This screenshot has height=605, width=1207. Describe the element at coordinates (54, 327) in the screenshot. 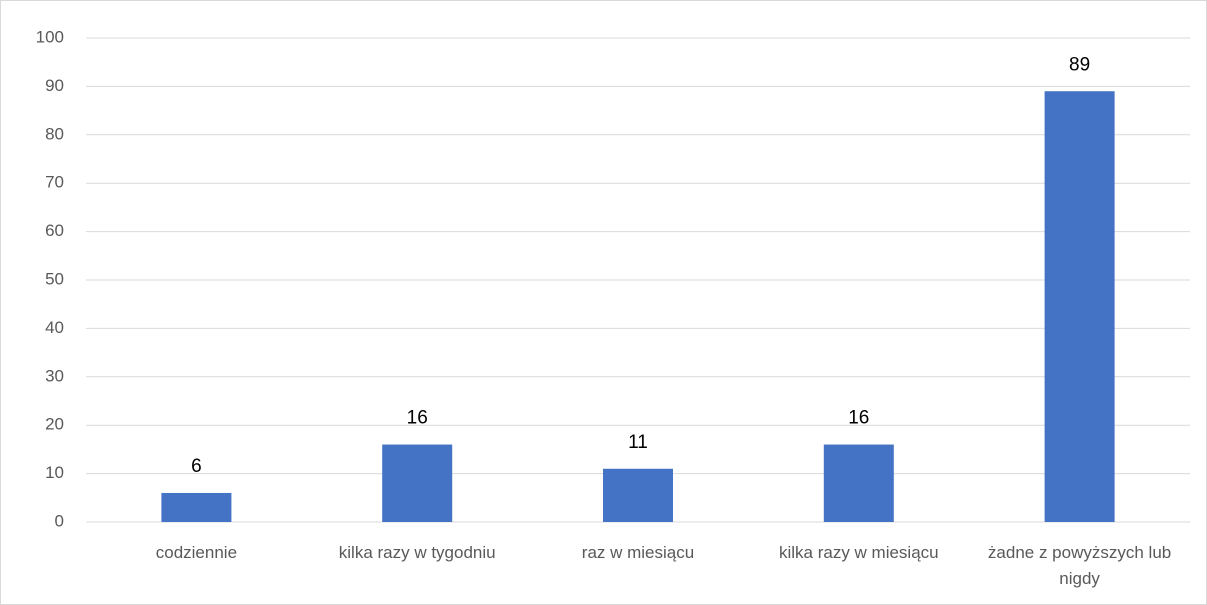

I see `y-tick-label: 40` at that location.